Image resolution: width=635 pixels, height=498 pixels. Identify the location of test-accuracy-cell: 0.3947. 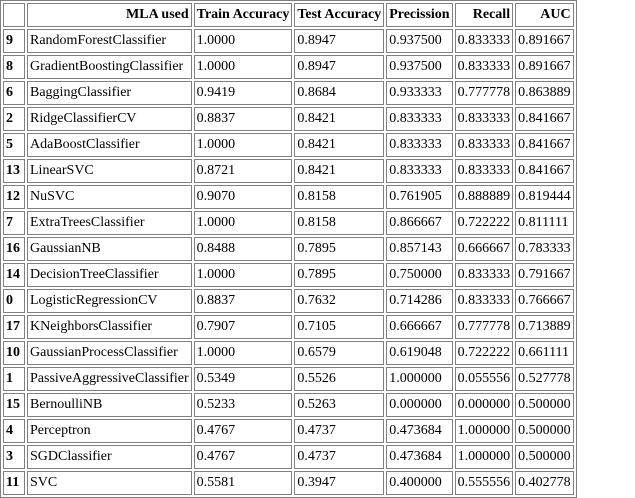
(339, 483).